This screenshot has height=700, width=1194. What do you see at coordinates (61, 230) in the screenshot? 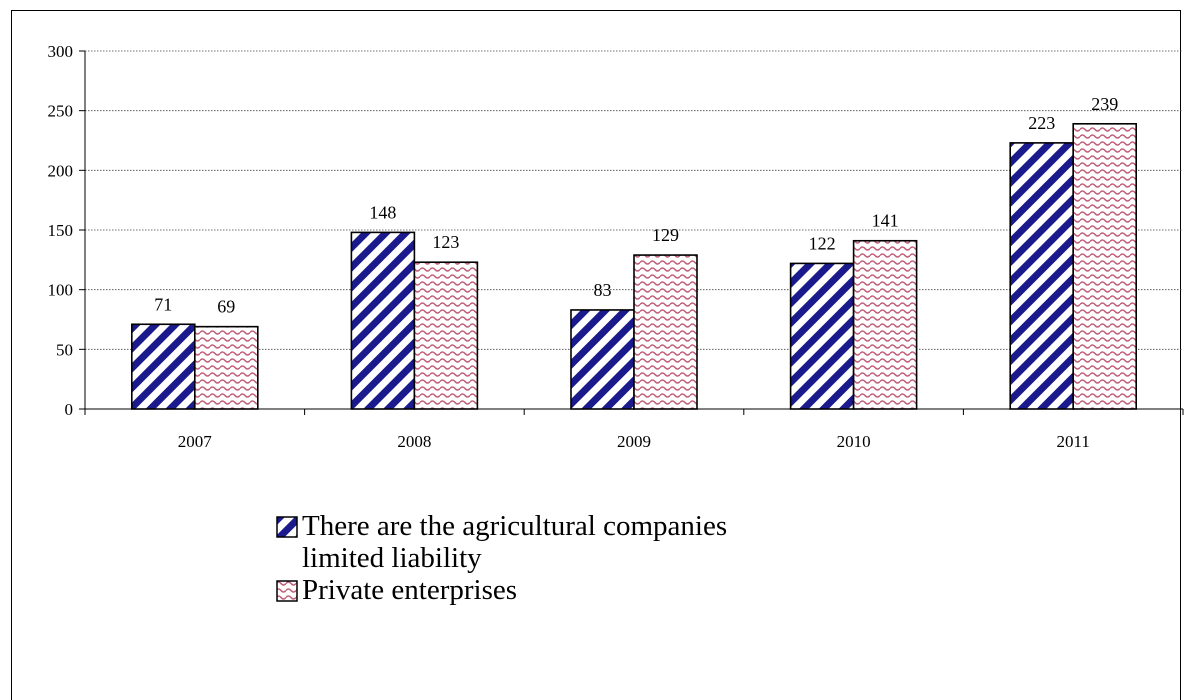
I see `y-tick-label-3: 150` at bounding box center [61, 230].